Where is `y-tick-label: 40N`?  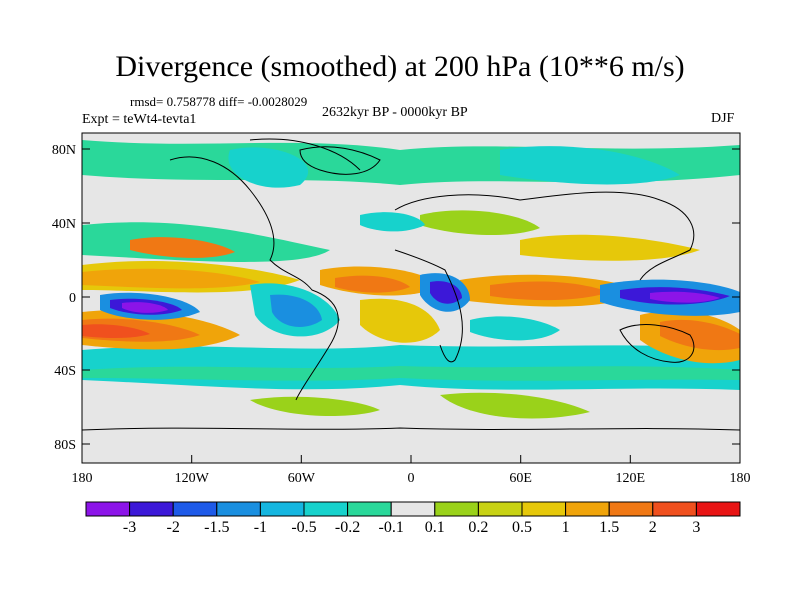 y-tick-label: 40N is located at coordinates (64, 224).